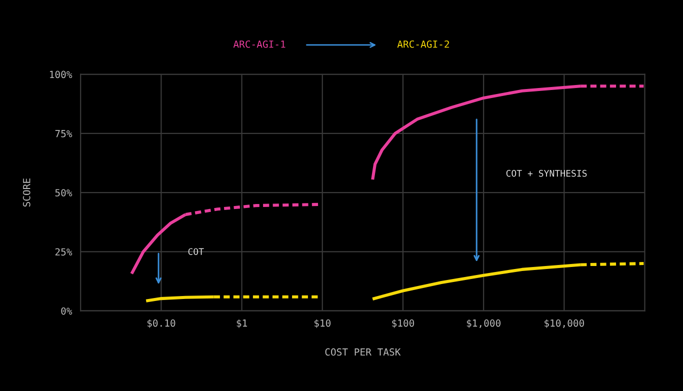 Image resolution: width=683 pixels, height=391 pixels. I want to click on y-tick-label: 50%, so click(63, 192).